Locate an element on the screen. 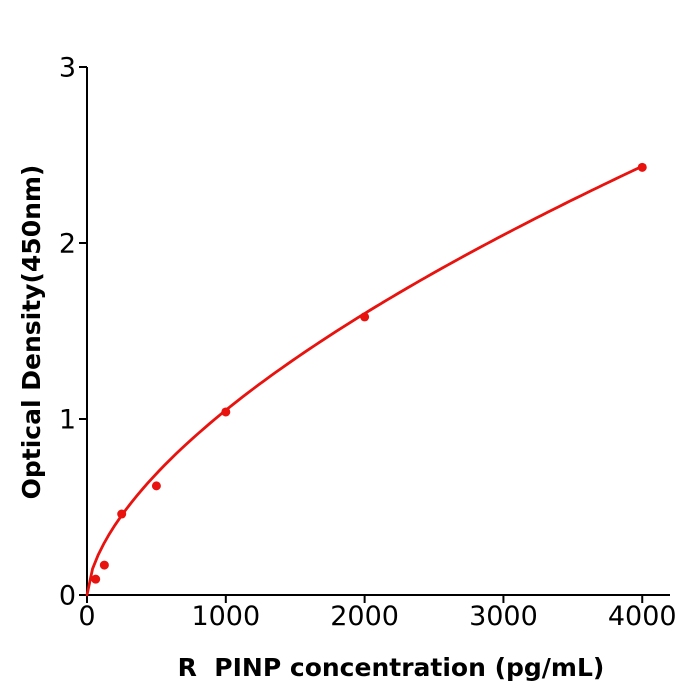 The image size is (700, 700). y-tick-label: 2 is located at coordinates (67, 244).